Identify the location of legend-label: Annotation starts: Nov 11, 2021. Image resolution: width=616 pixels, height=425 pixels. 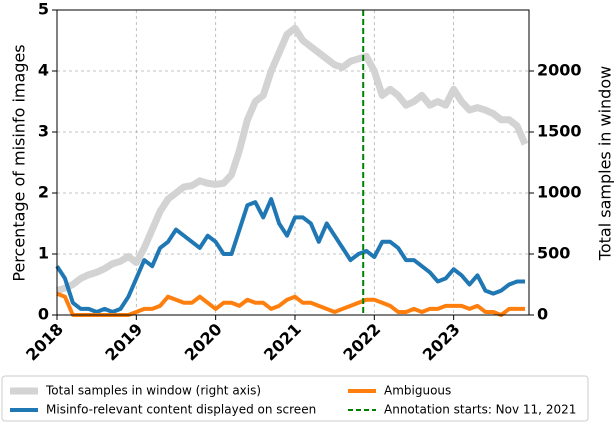
(480, 410).